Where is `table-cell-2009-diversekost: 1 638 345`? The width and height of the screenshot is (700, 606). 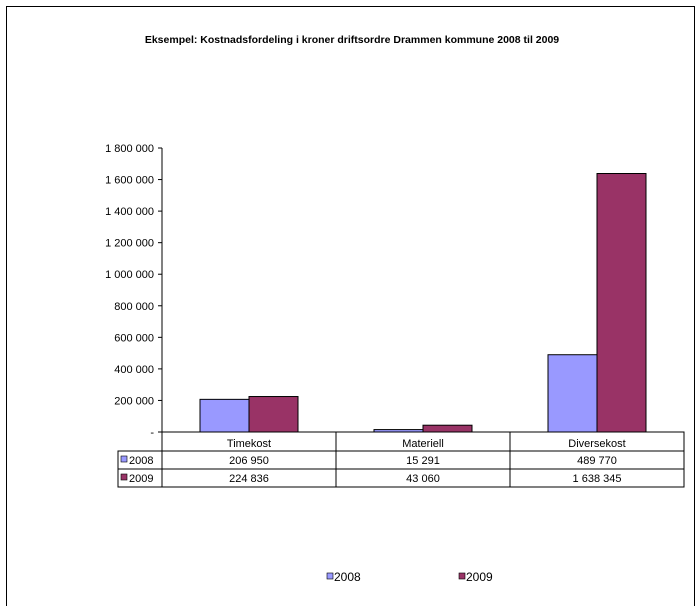
table-cell-2009-diversekost: 1 638 345 is located at coordinates (597, 479).